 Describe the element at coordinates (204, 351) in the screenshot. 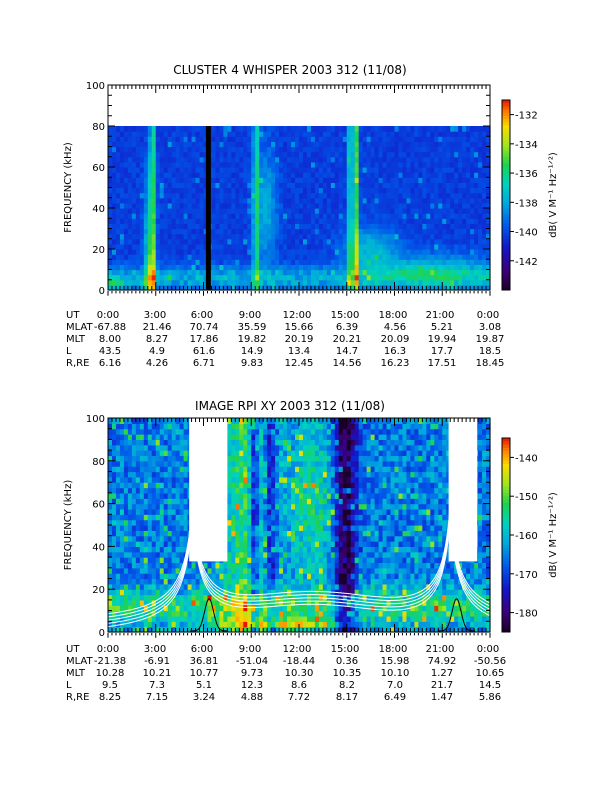

I see `ephemeris-value: 61.6` at that location.